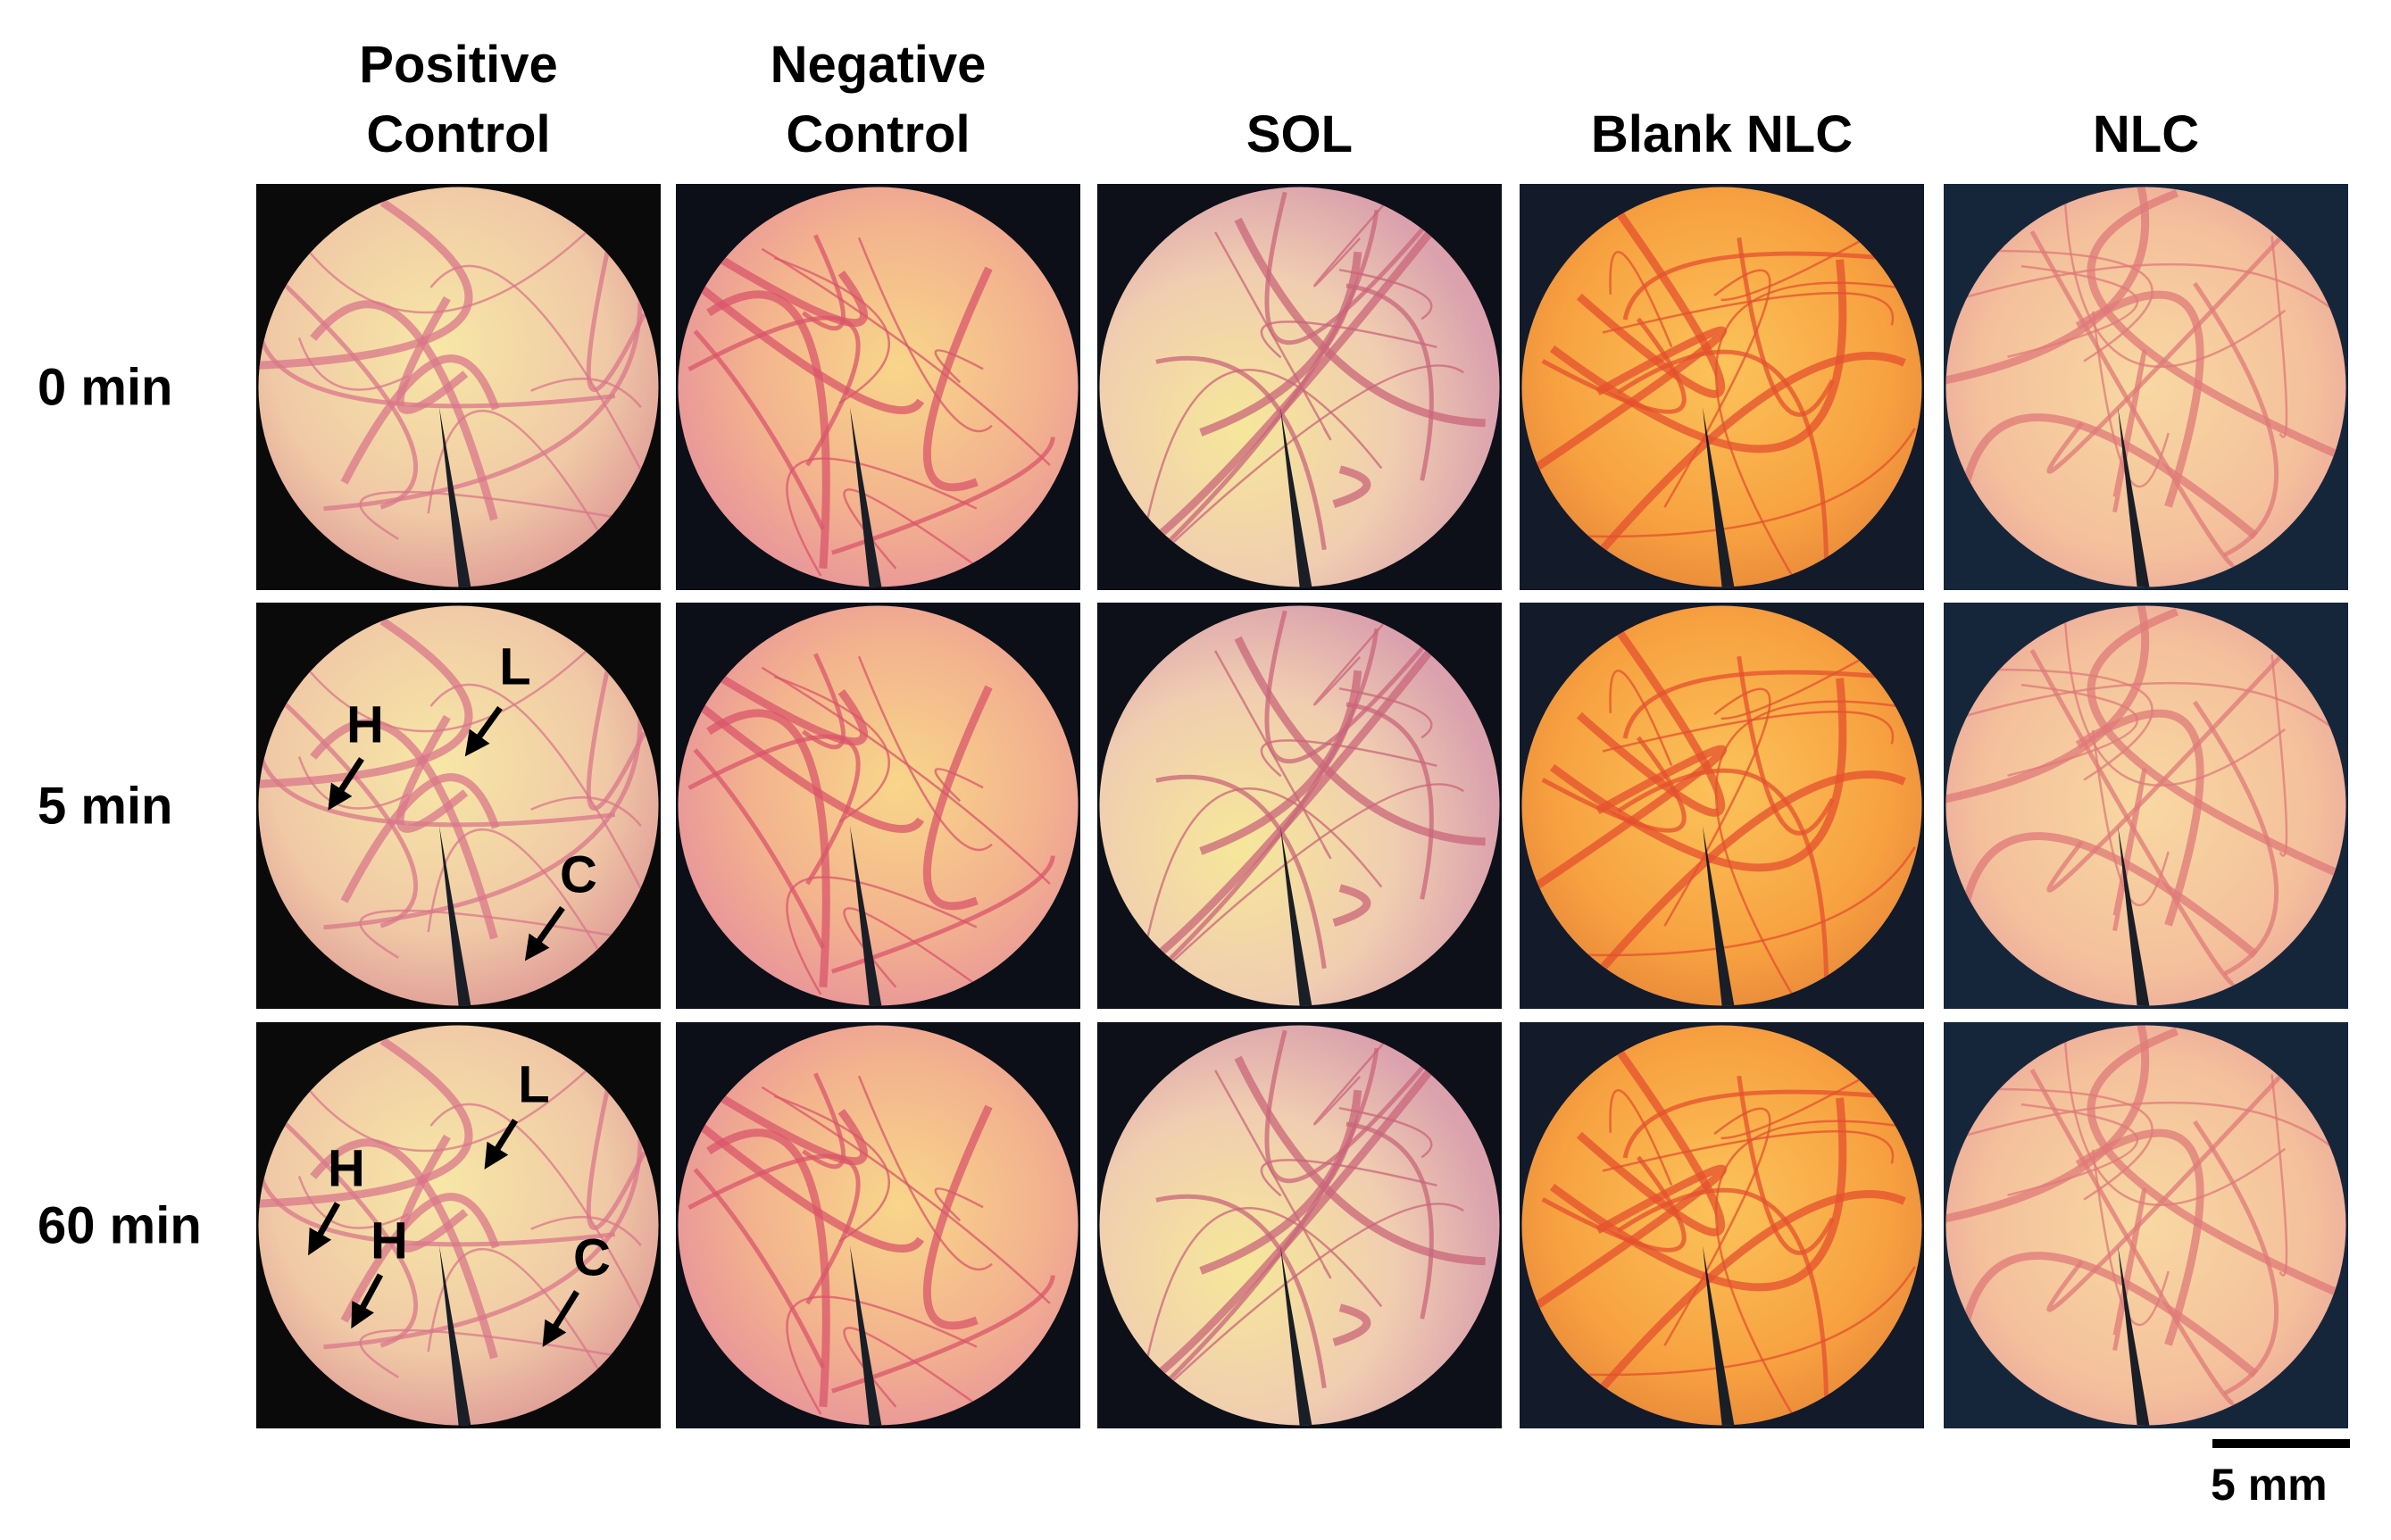 The height and width of the screenshot is (1540, 2391). Describe the element at coordinates (579, 874) in the screenshot. I see `annotation-label: C` at that location.